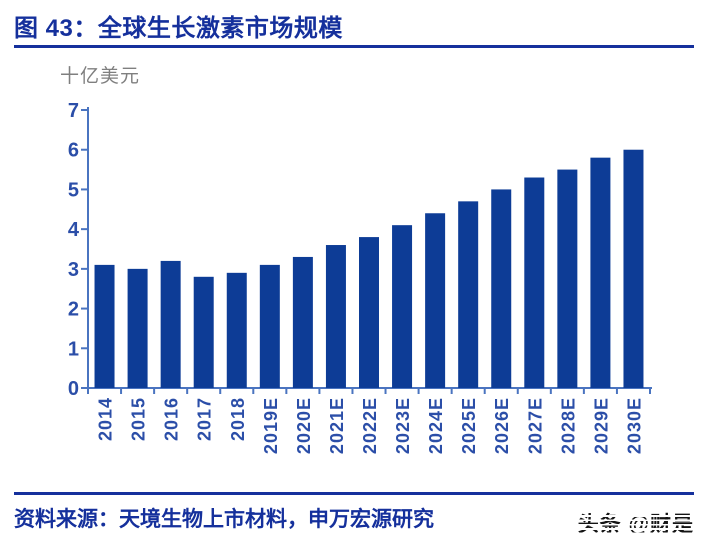  Describe the element at coordinates (636, 523) in the screenshot. I see `watermark: 头条 @财是` at that location.